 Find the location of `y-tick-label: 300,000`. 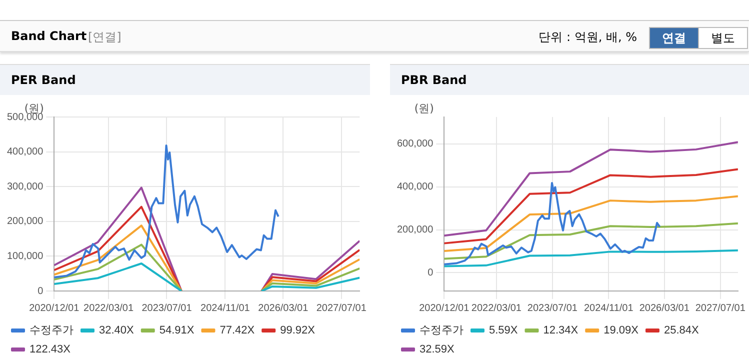

y-tick-label: 300,000 is located at coordinates (25, 186).